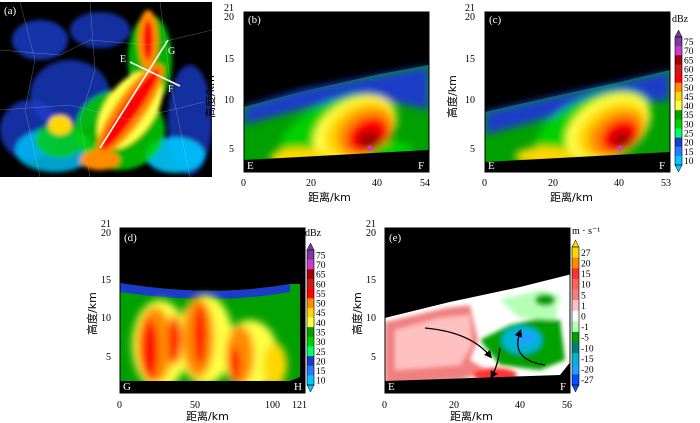  What do you see at coordinates (575, 243) in the screenshot?
I see `colorbar-velocity-arrow-top` at bounding box center [575, 243].